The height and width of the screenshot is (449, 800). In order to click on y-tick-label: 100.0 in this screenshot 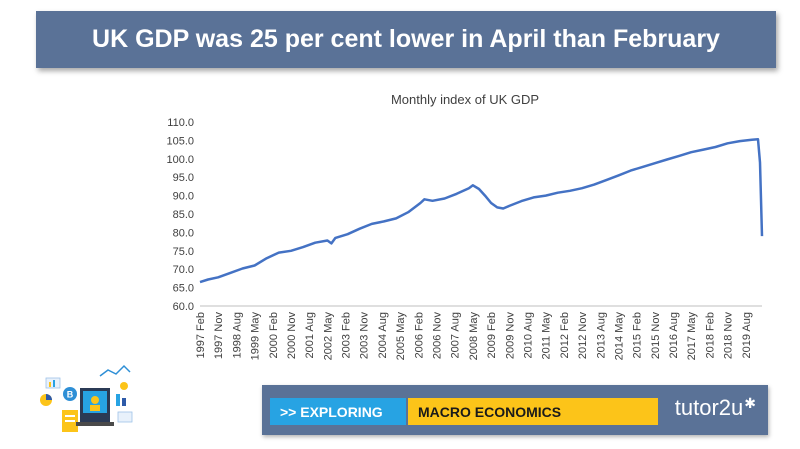, I will do `click(180, 160)`.